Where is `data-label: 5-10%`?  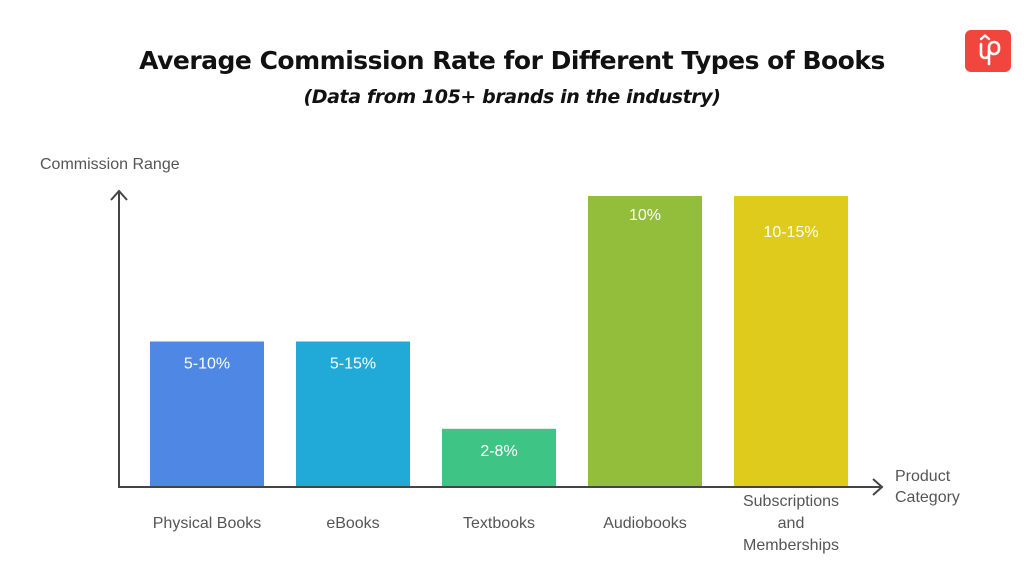
data-label: 5-10% is located at coordinates (207, 364).